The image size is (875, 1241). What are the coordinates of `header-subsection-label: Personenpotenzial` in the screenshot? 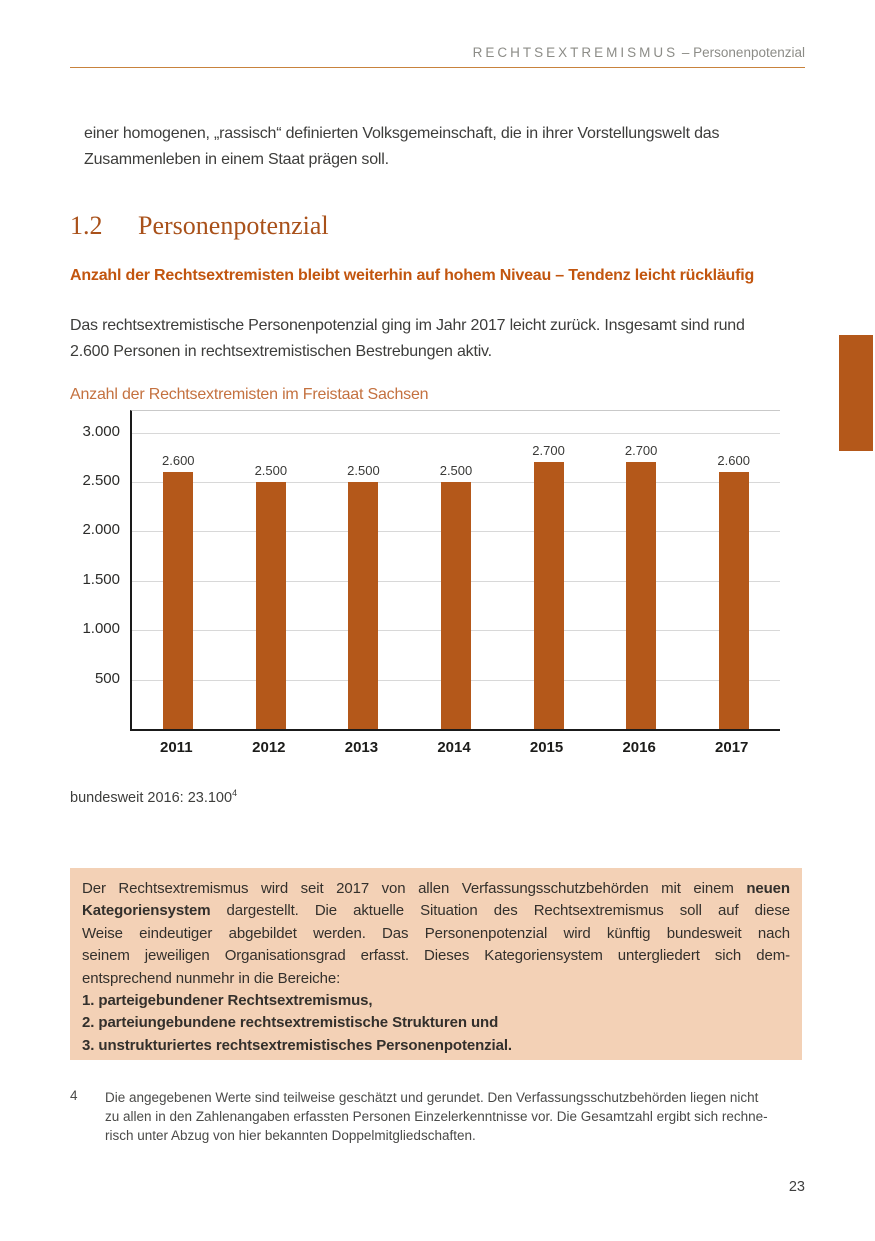 It's located at (749, 52).